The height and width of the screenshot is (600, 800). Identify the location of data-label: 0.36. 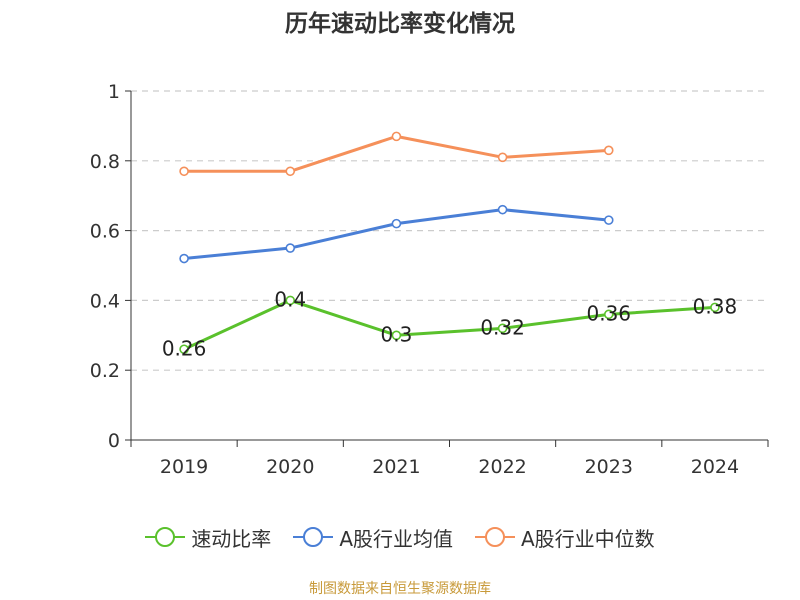
(608, 313).